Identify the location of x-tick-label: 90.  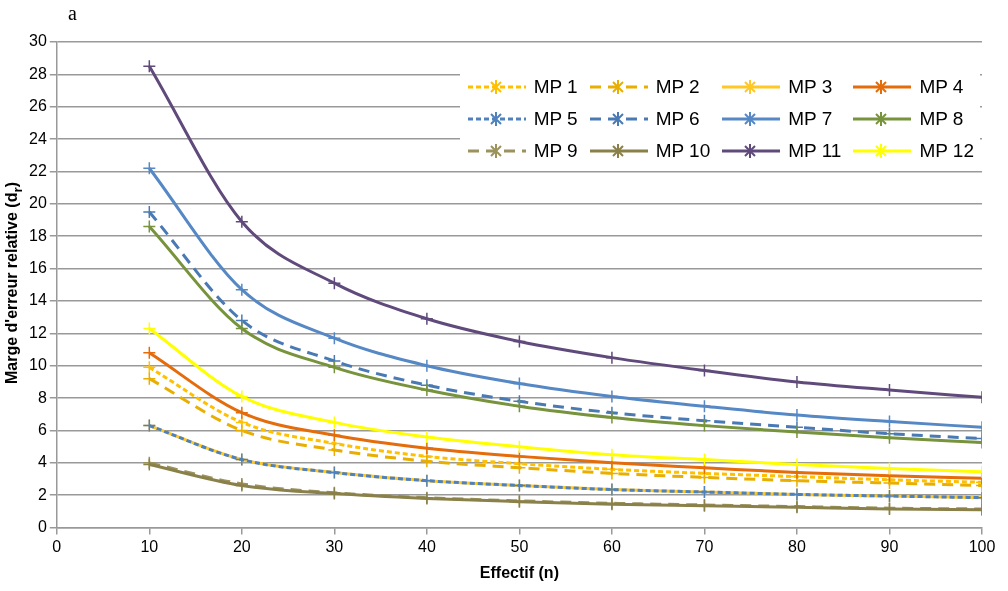
(889, 546).